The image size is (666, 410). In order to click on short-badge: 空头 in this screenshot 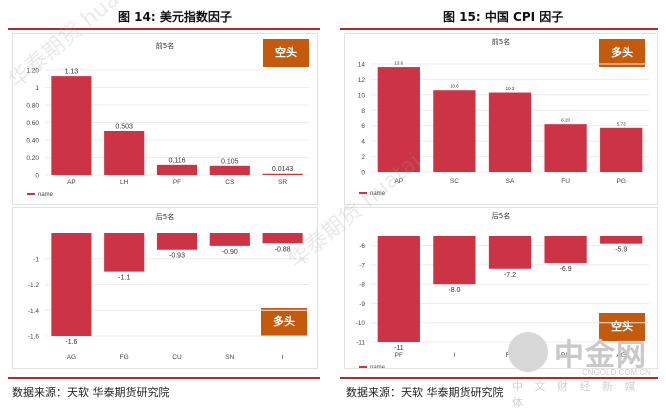, I will do `click(622, 327)`.